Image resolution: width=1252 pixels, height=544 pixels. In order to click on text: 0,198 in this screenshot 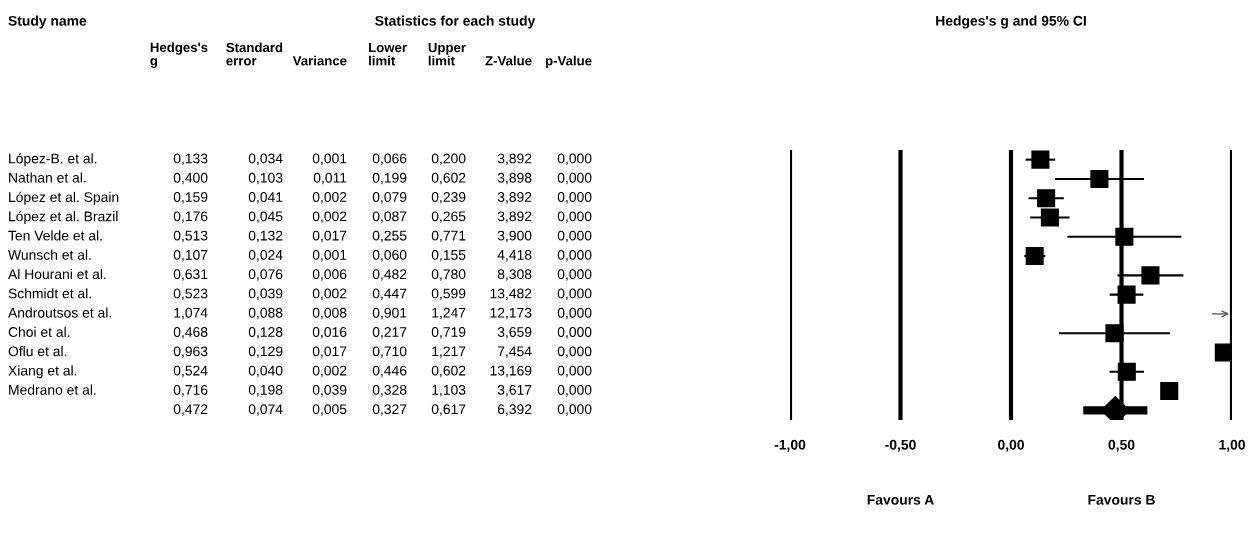, I will do `click(265, 390)`.